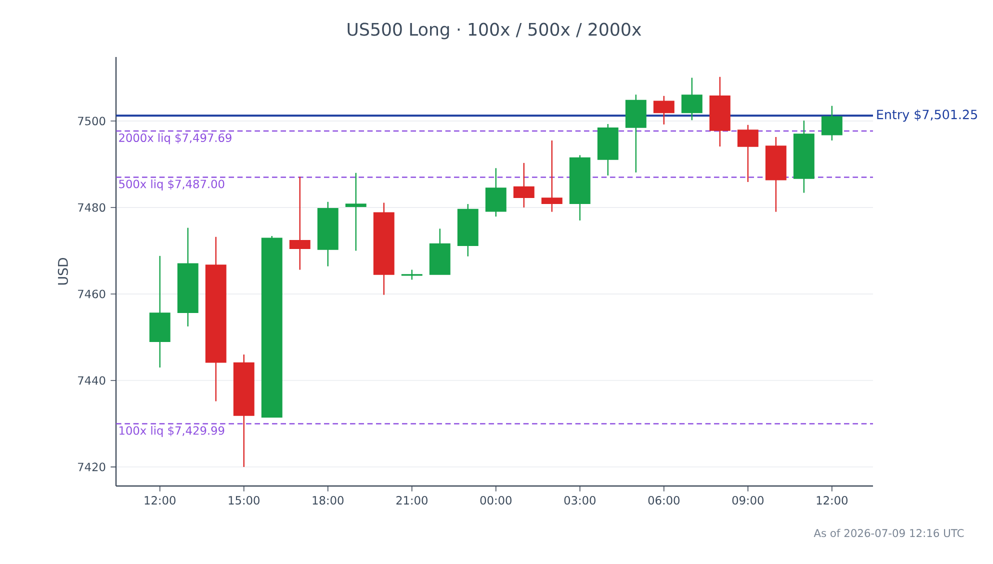 The height and width of the screenshot is (564, 993). I want to click on ref-line-label: 100x liq $7,429.99, so click(172, 431).